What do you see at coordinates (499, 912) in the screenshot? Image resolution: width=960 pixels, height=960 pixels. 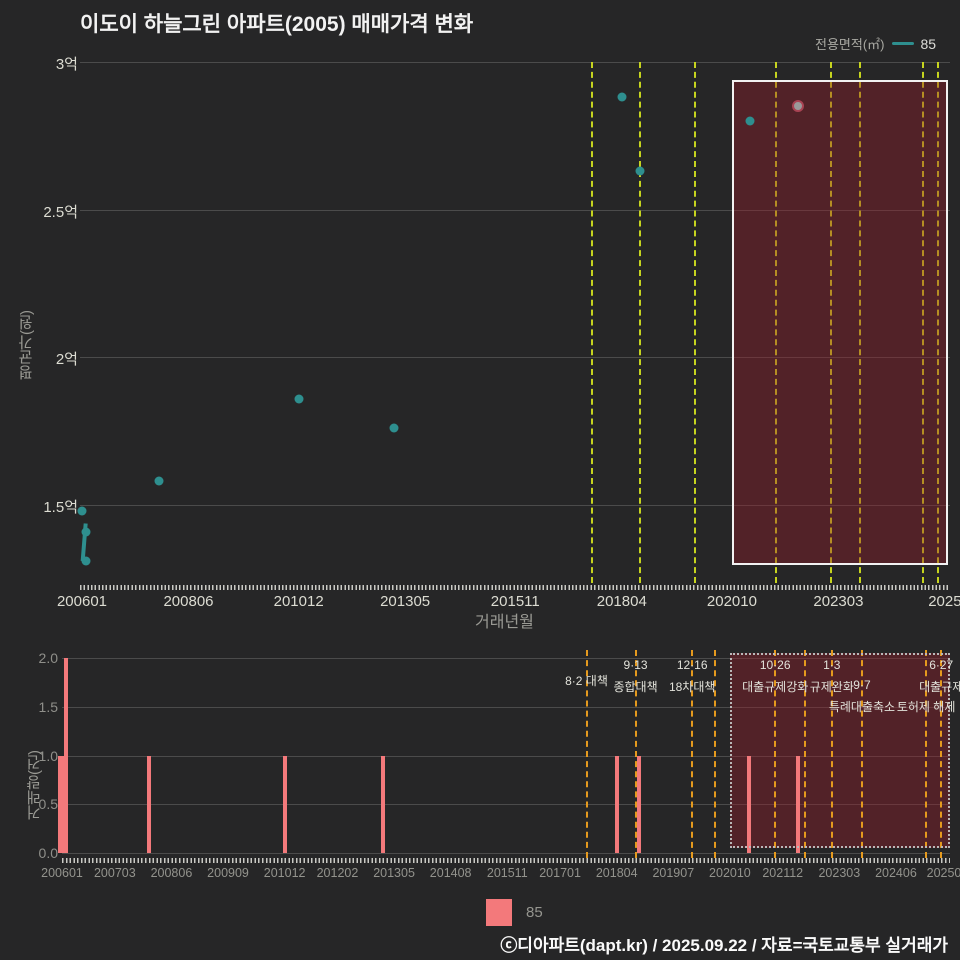 I see `legend-bar-swatch` at bounding box center [499, 912].